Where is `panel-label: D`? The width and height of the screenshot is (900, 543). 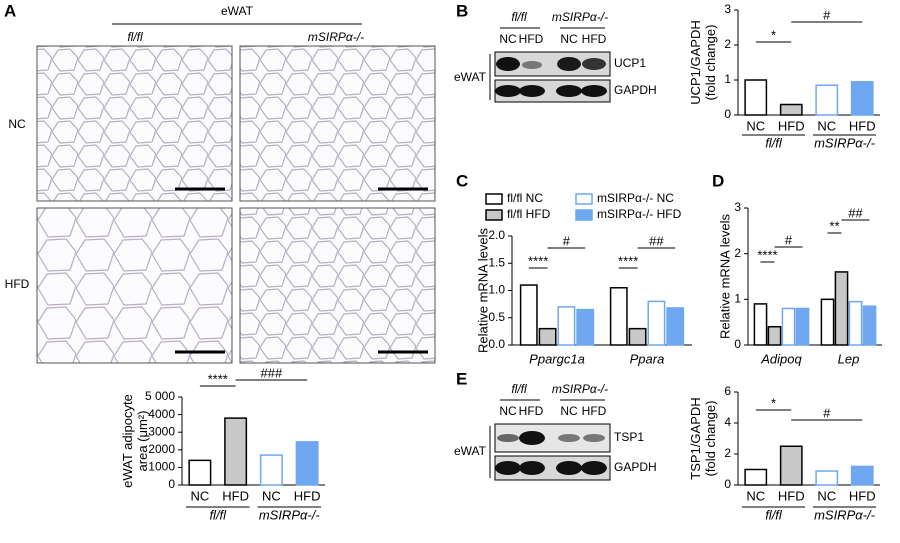 panel-label: D is located at coordinates (718, 180).